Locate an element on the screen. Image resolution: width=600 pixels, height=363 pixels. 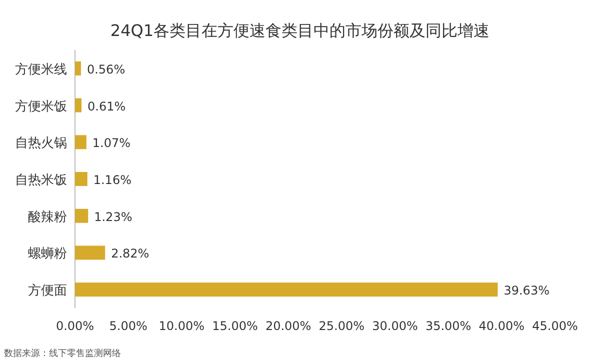
data-label: 0.56% is located at coordinates (106, 69).